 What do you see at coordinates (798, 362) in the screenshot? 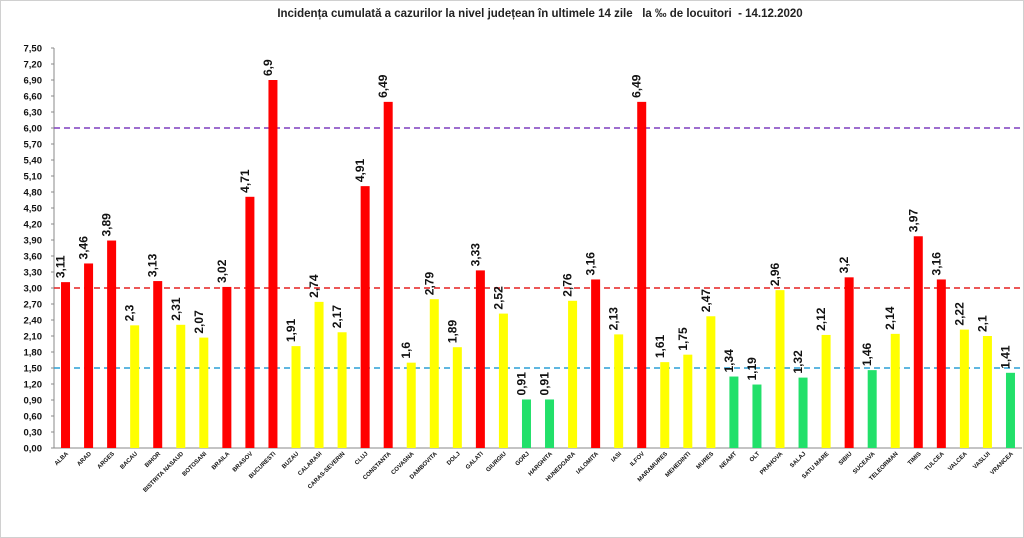
I see `bar-value-label: 1,32` at bounding box center [798, 362].